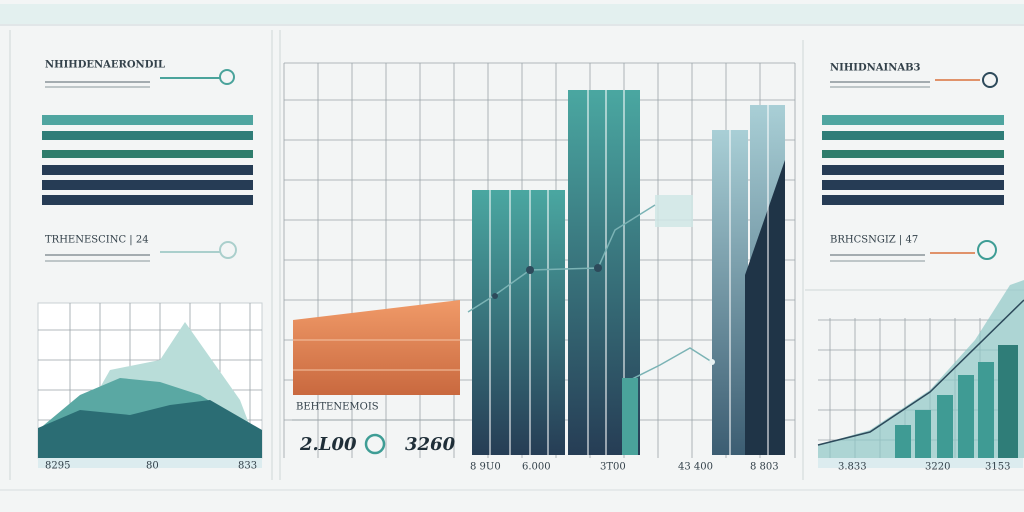  I want to click on tooltip-box, so click(674, 211).